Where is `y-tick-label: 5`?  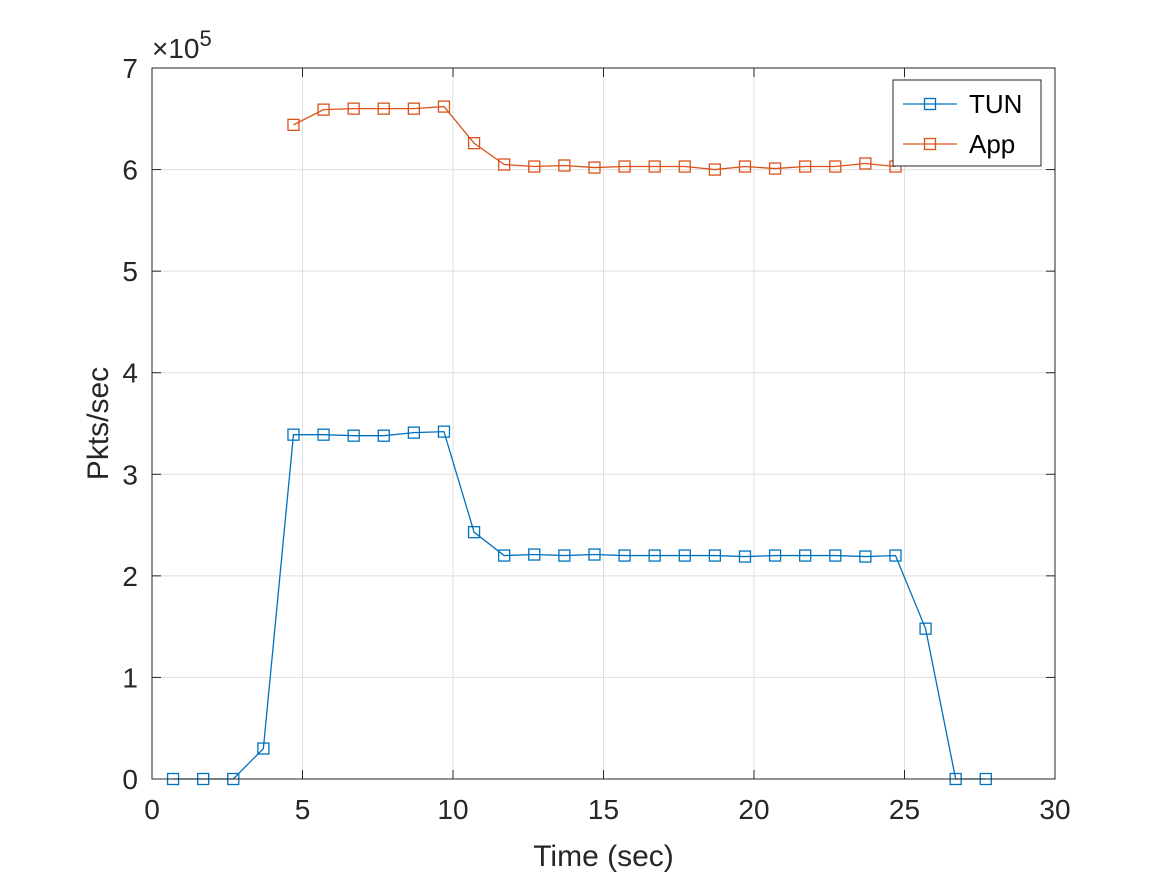
y-tick-label: 5 is located at coordinates (130, 271).